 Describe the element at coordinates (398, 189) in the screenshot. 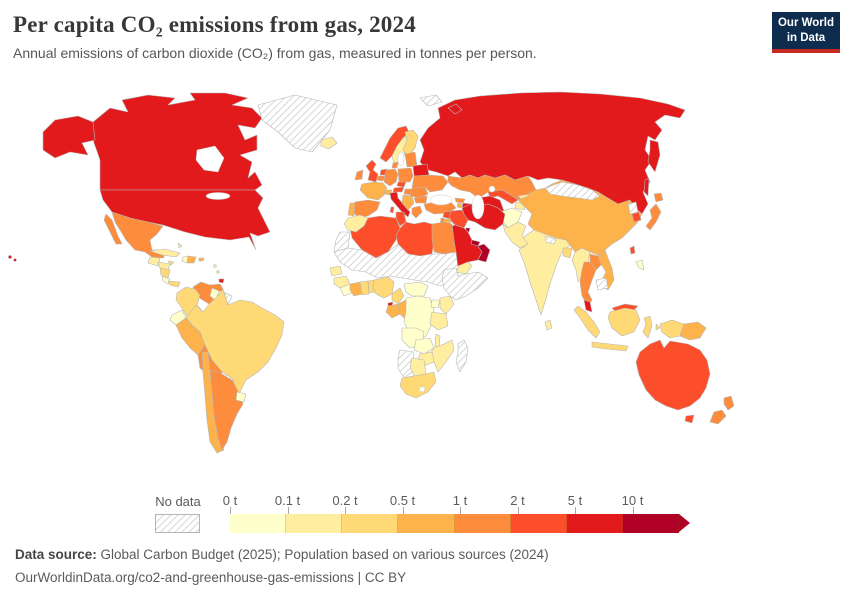

I see `region-austria` at that location.